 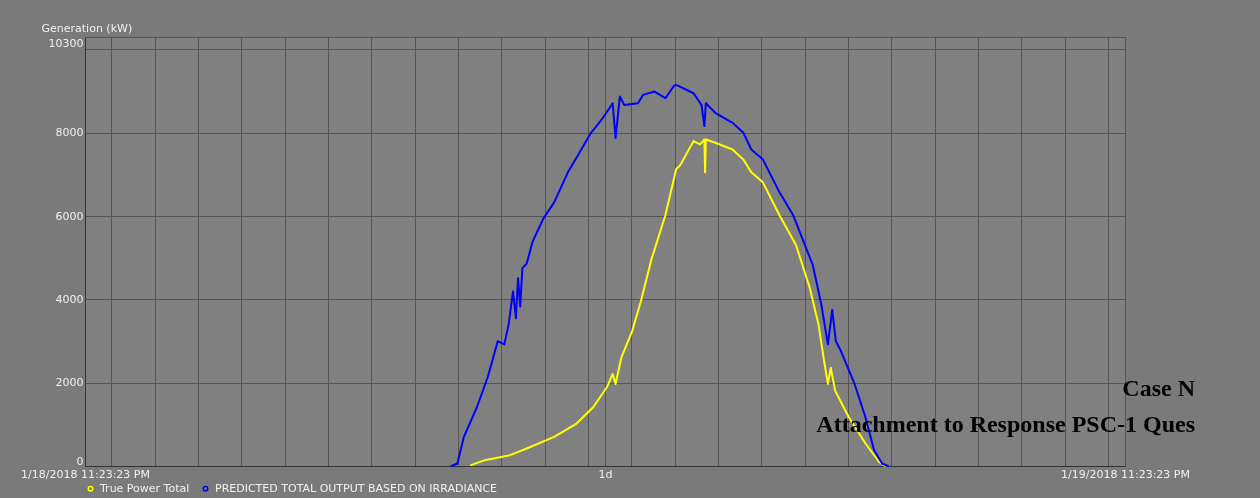 What do you see at coordinates (69, 133) in the screenshot?
I see `y-tick-label: 8000` at bounding box center [69, 133].